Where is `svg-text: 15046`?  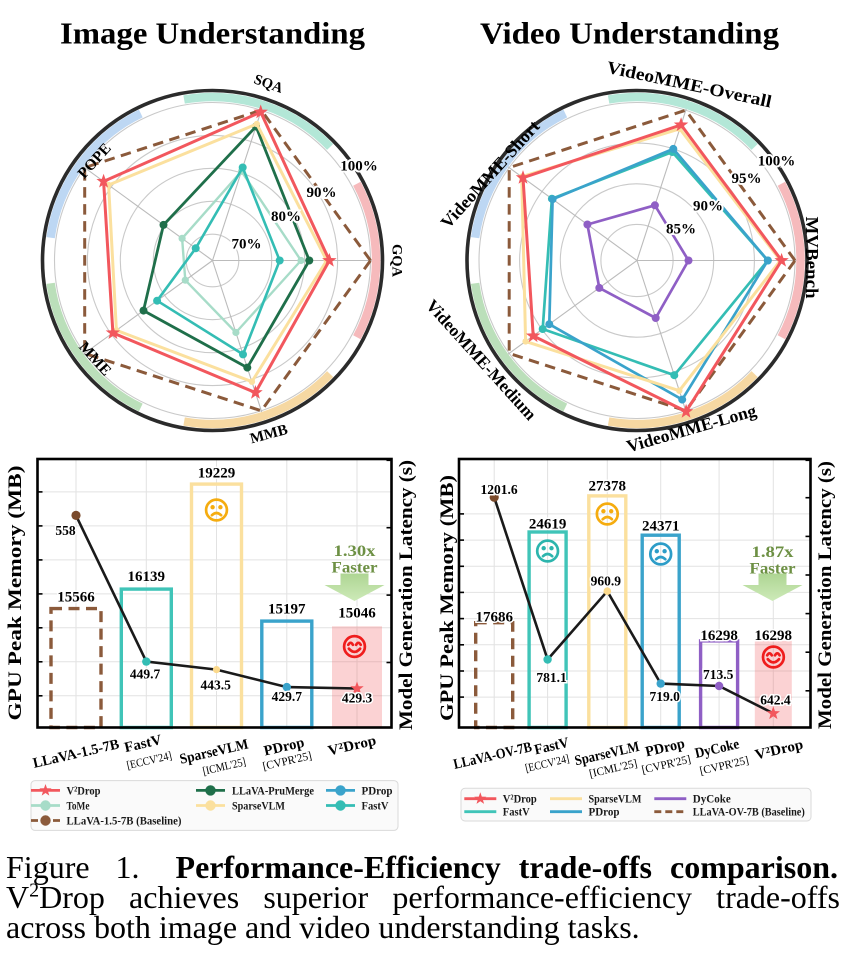 svg-text: 15046 is located at coordinates (357, 613).